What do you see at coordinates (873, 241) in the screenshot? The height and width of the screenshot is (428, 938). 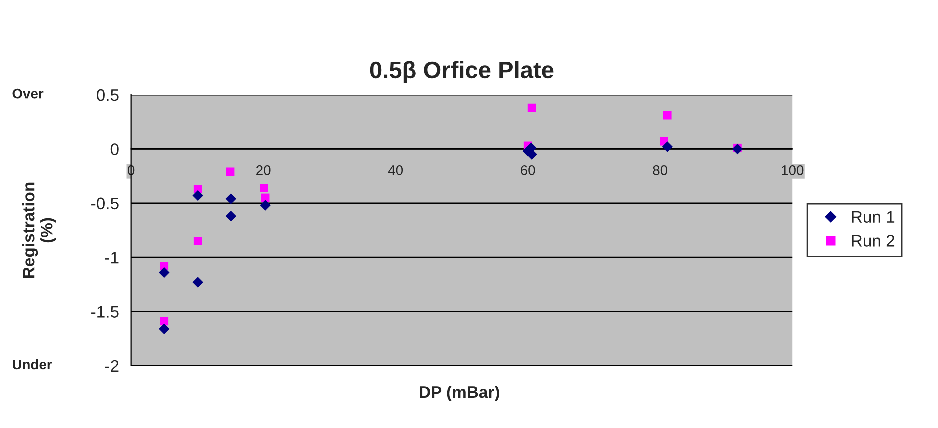 I see `legend-label: Run 2` at bounding box center [873, 241].